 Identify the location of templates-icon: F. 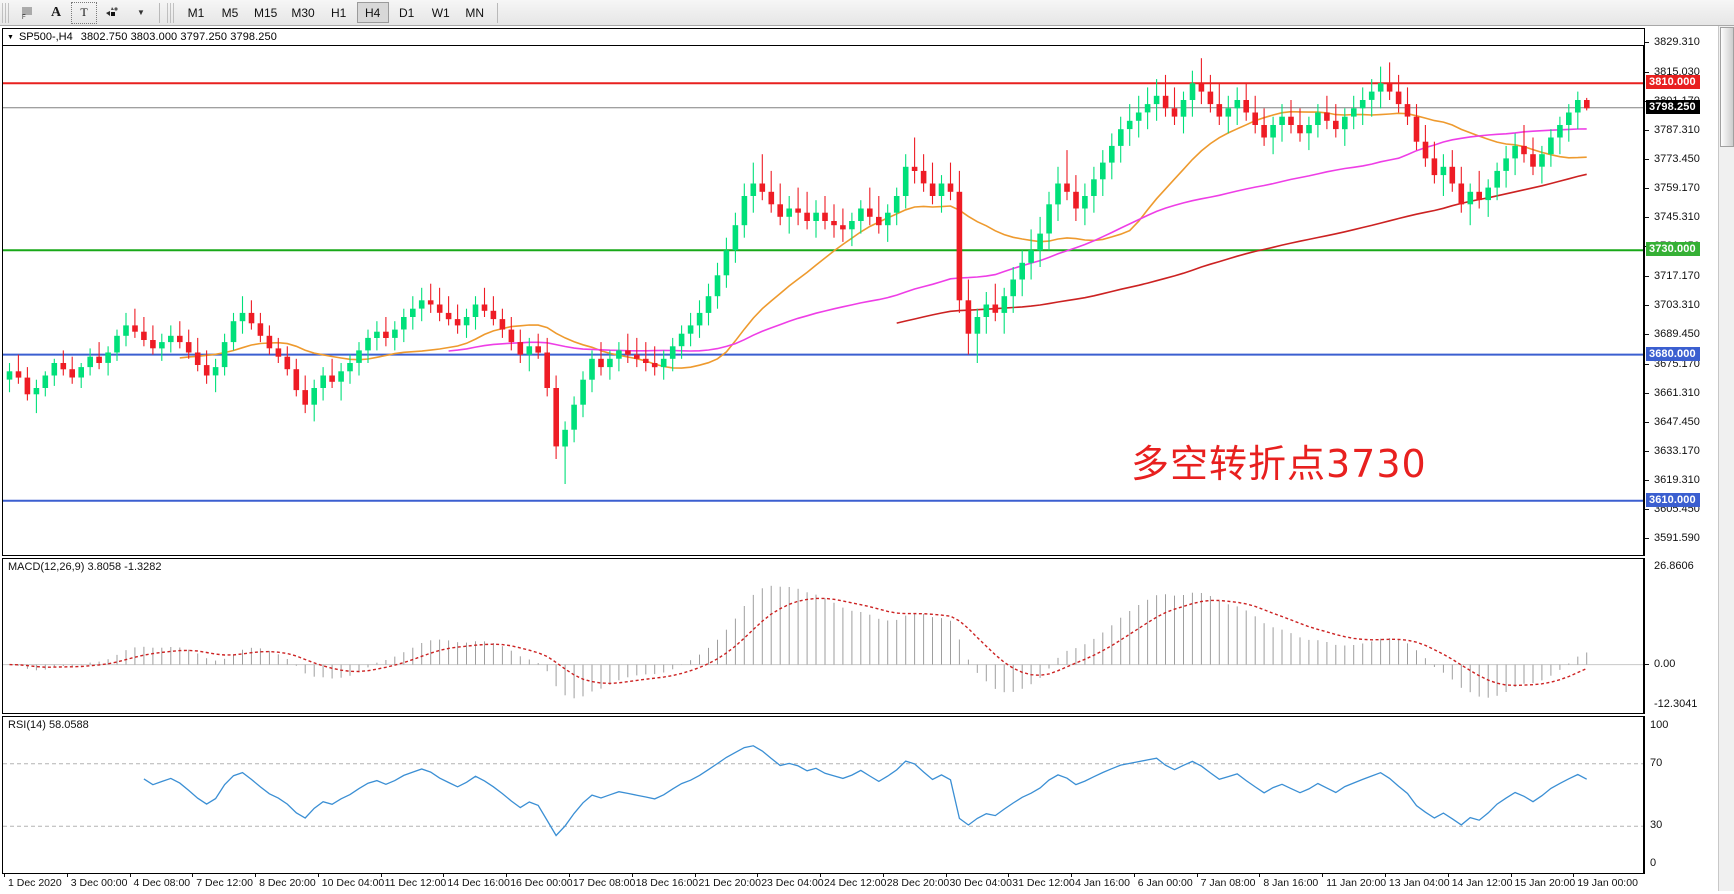
(28, 13).